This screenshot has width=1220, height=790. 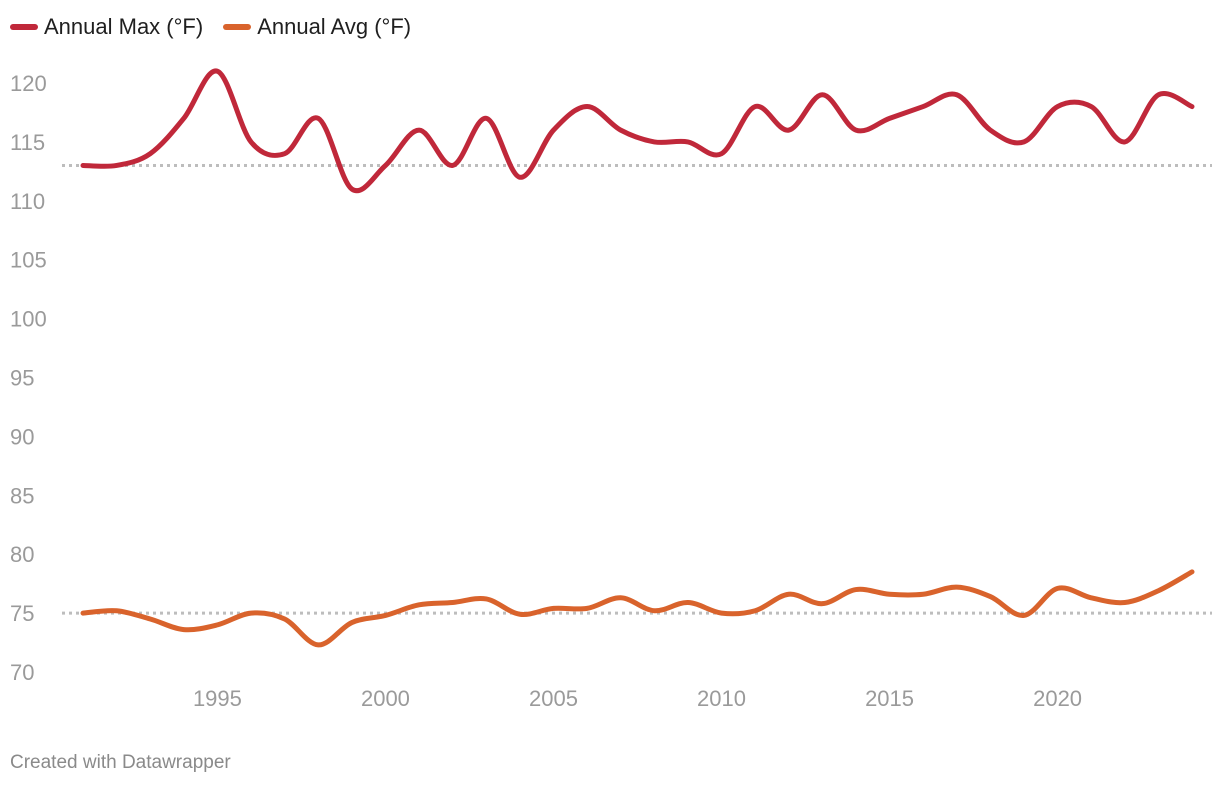 I want to click on x-tick-label: 2005, so click(x=553, y=698).